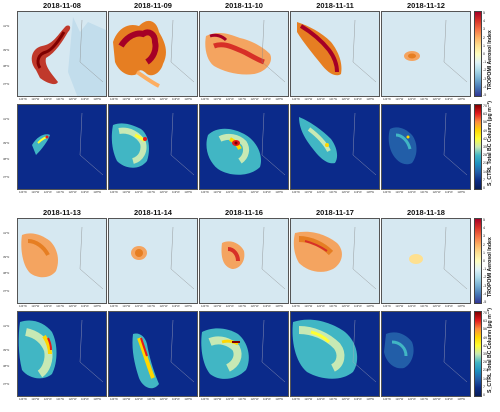  Describe the element at coordinates (426, 212) in the screenshot. I see `panel-title: 2018-11-18` at that location.